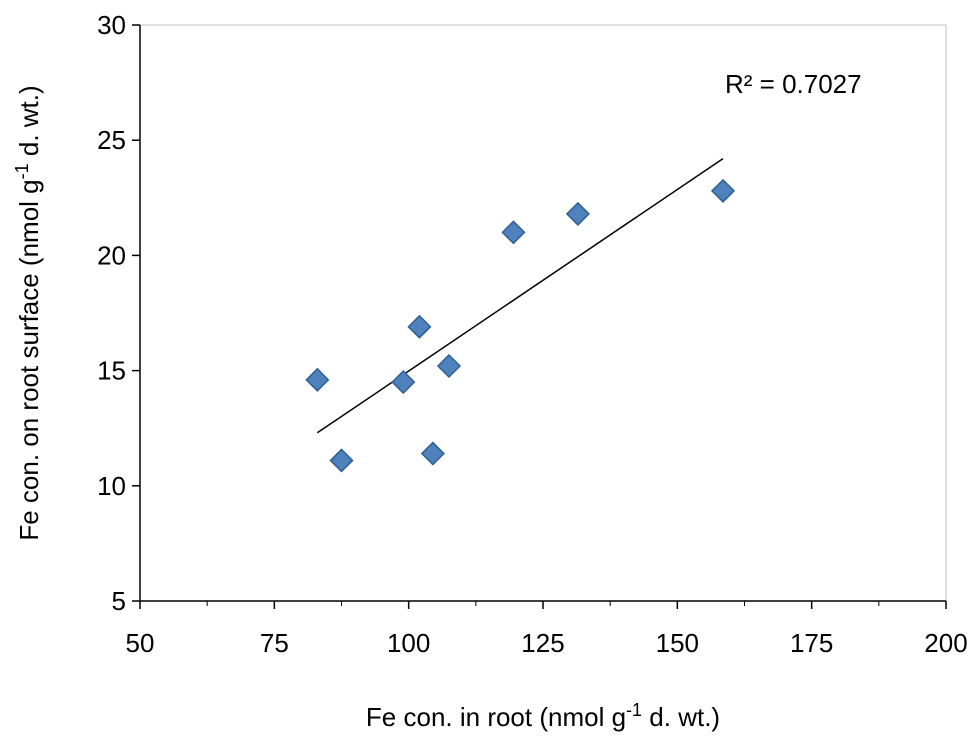  What do you see at coordinates (543, 716) in the screenshot?
I see `x-axis-title: Fe con. in root (nmol g-1 d. wt.)` at bounding box center [543, 716].